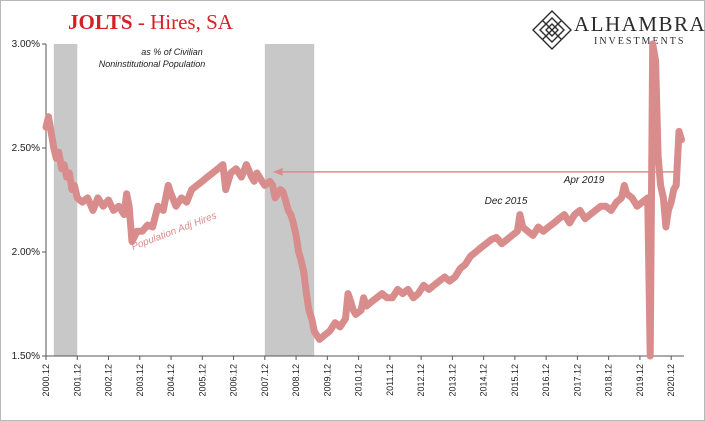  I want to click on logo-subtitle: INVESTMENTS, so click(640, 41).